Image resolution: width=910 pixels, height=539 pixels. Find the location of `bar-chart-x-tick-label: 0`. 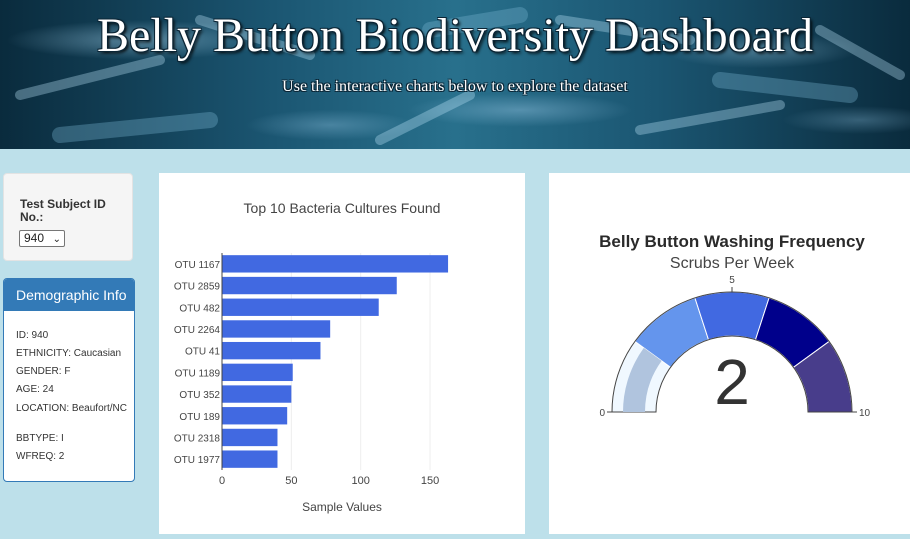

bar-chart-x-tick-label: 0 is located at coordinates (222, 481).